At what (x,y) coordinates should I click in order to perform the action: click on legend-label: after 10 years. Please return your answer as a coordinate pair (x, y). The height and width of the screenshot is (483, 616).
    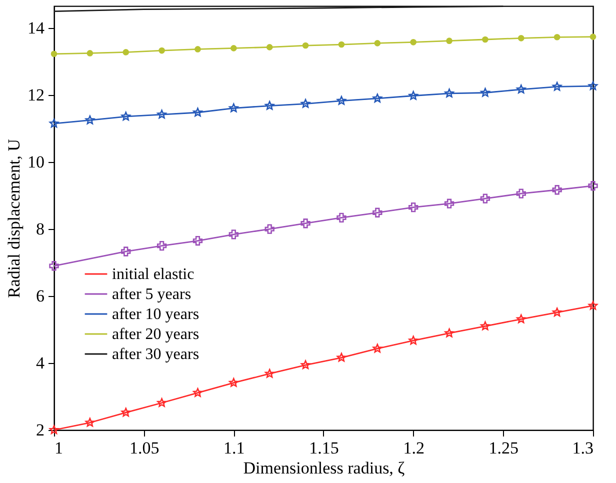
    Looking at the image, I should click on (156, 314).